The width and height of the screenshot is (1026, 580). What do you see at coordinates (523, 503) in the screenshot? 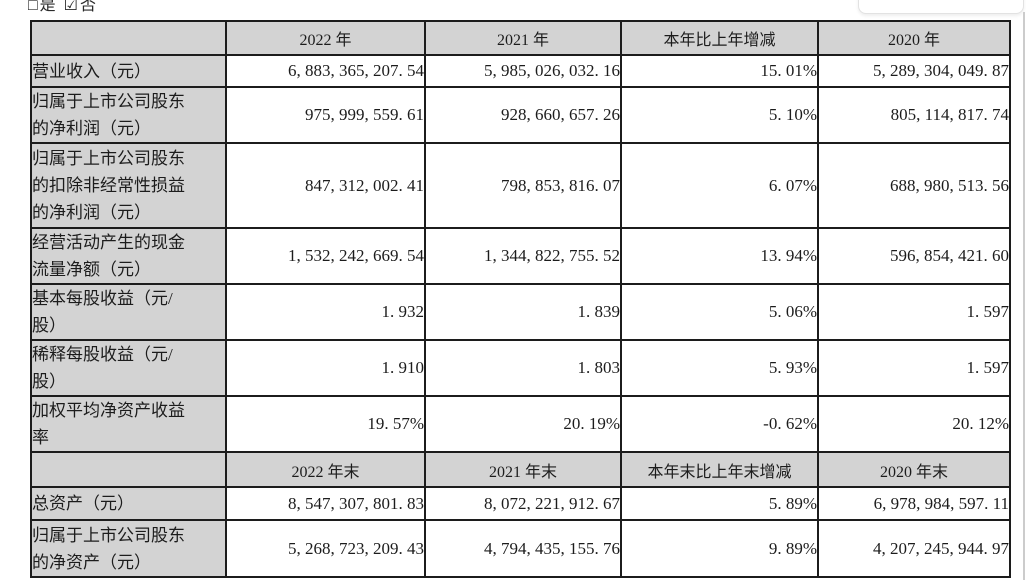
I see `cell-value: 8, 072, 221, 912. 67` at bounding box center [523, 503].